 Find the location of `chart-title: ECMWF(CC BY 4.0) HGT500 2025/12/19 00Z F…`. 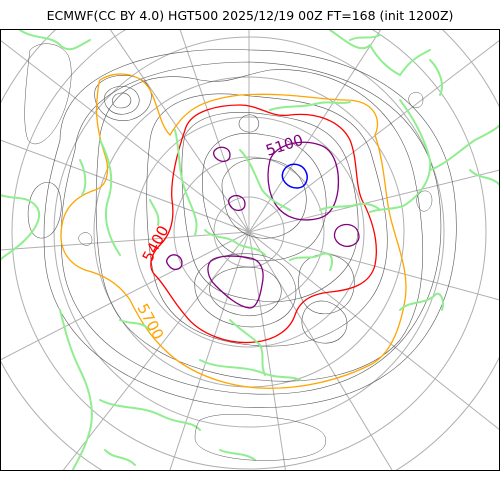

chart-title: ECMWF(CC BY 4.0) HGT500 2025/12/19 00Z F… is located at coordinates (250, 15).